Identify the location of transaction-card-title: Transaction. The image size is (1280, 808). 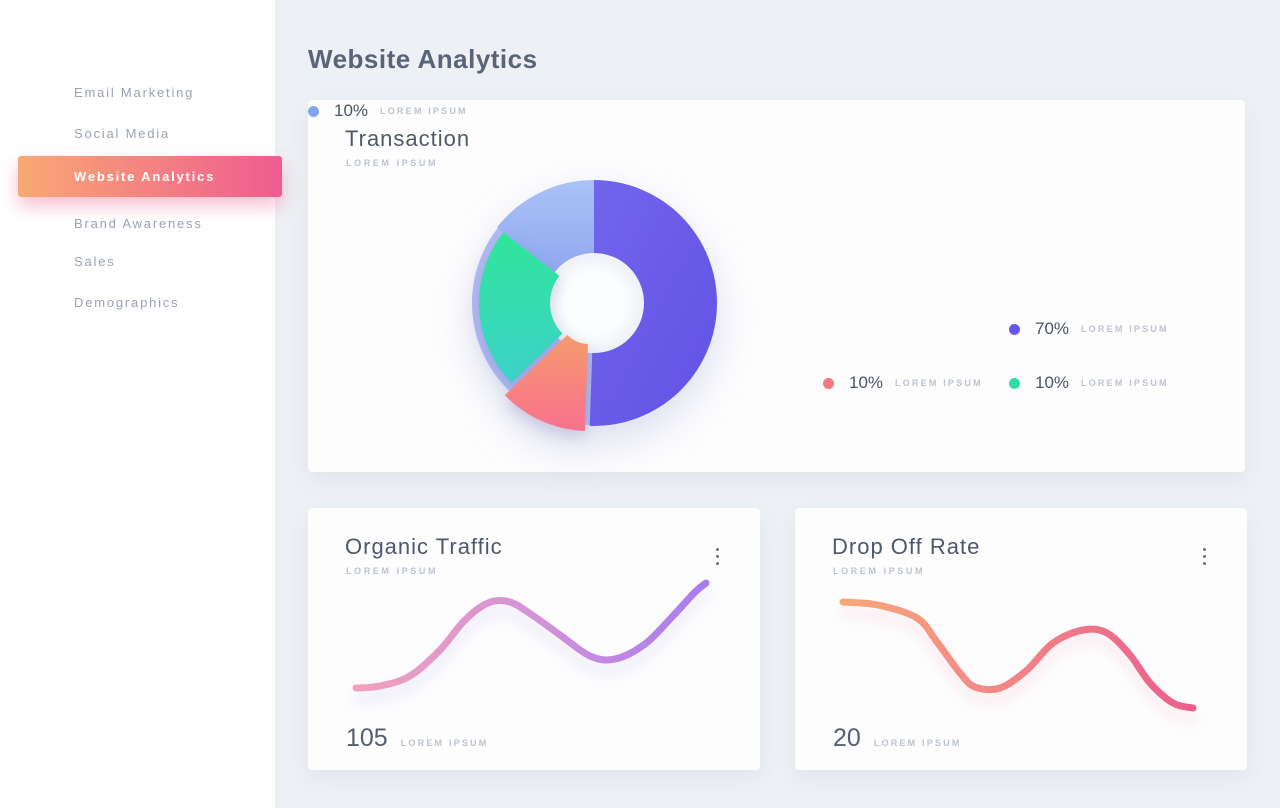
(408, 138).